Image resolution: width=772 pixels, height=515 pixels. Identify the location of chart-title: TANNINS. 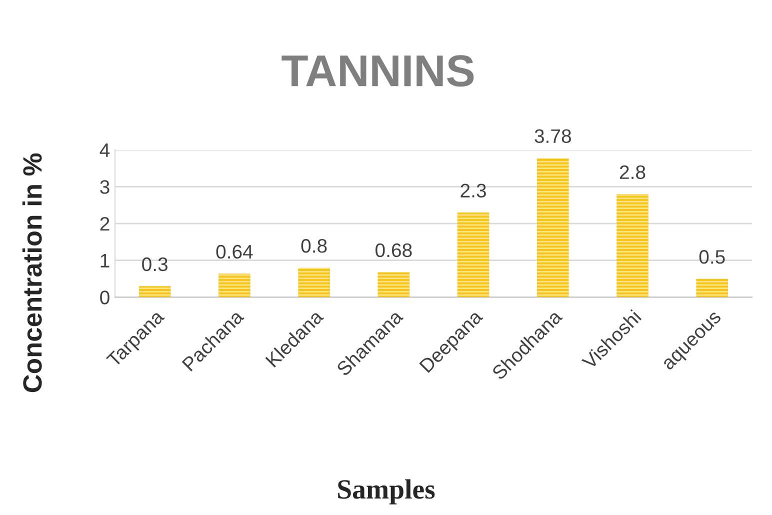
(378, 71).